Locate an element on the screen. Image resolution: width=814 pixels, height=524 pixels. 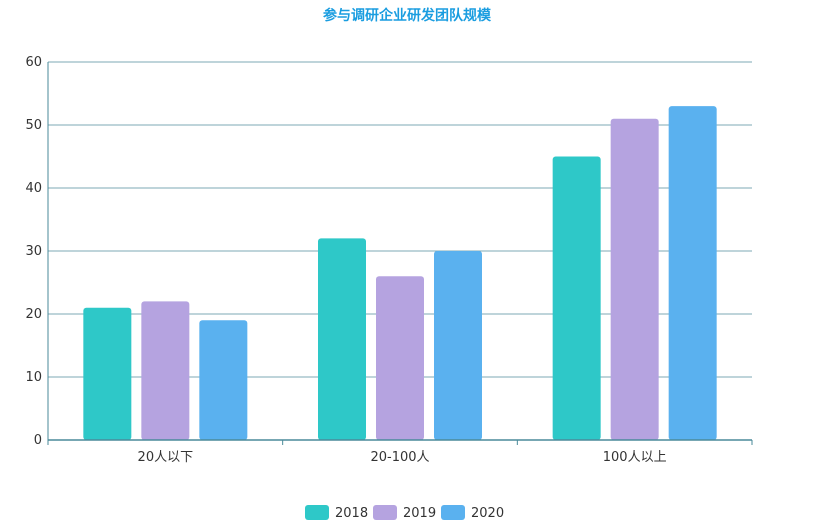
legend: 2018 2019 2020 is located at coordinates (404, 513).